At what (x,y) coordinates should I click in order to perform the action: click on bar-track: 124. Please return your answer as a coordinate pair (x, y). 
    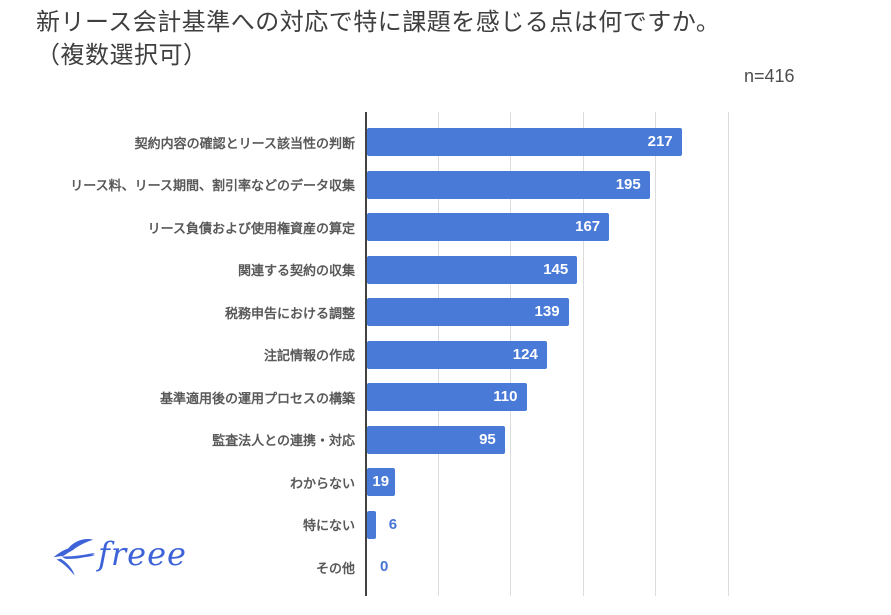
    Looking at the image, I should click on (629, 354).